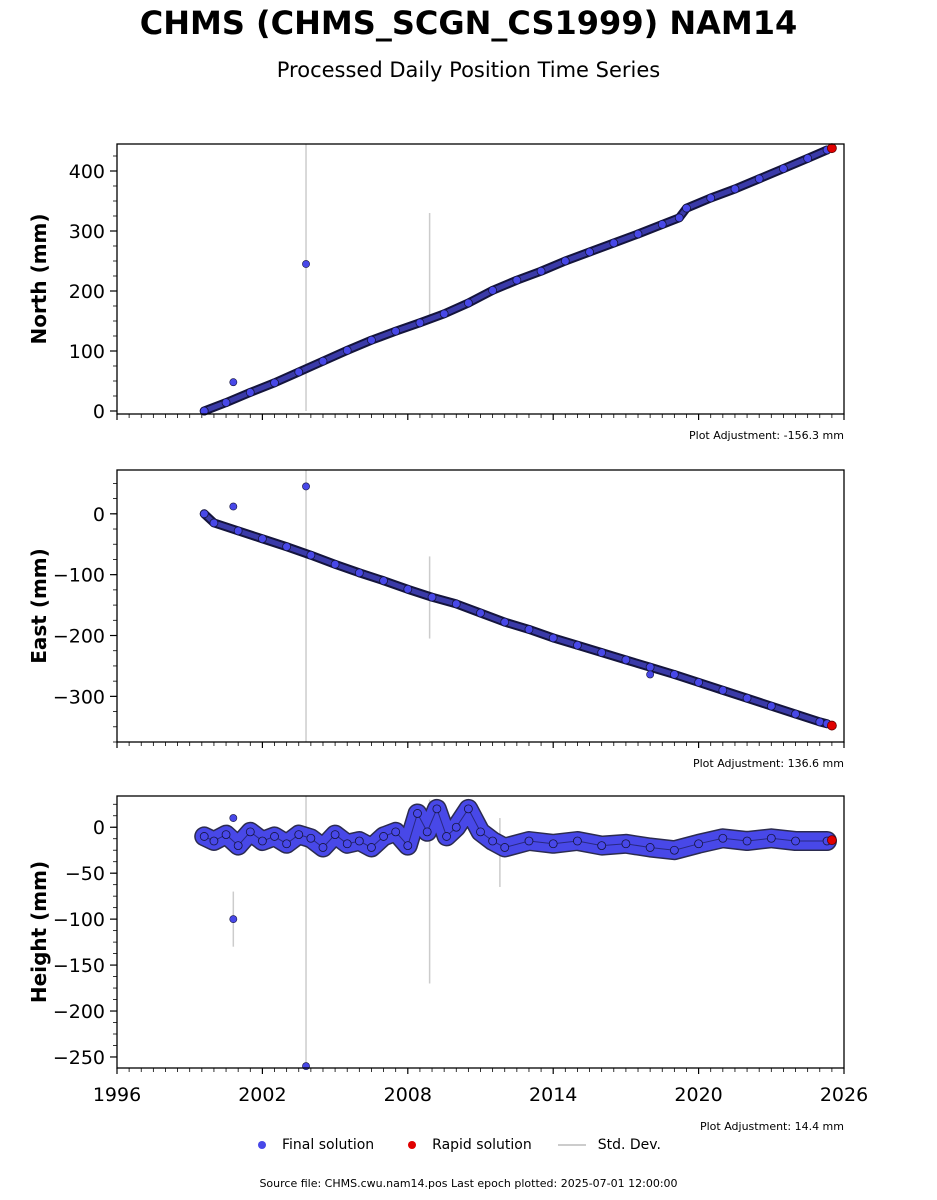 This screenshot has width=937, height=1200. I want to click on north-y-tick-label: 400, so click(87, 172).